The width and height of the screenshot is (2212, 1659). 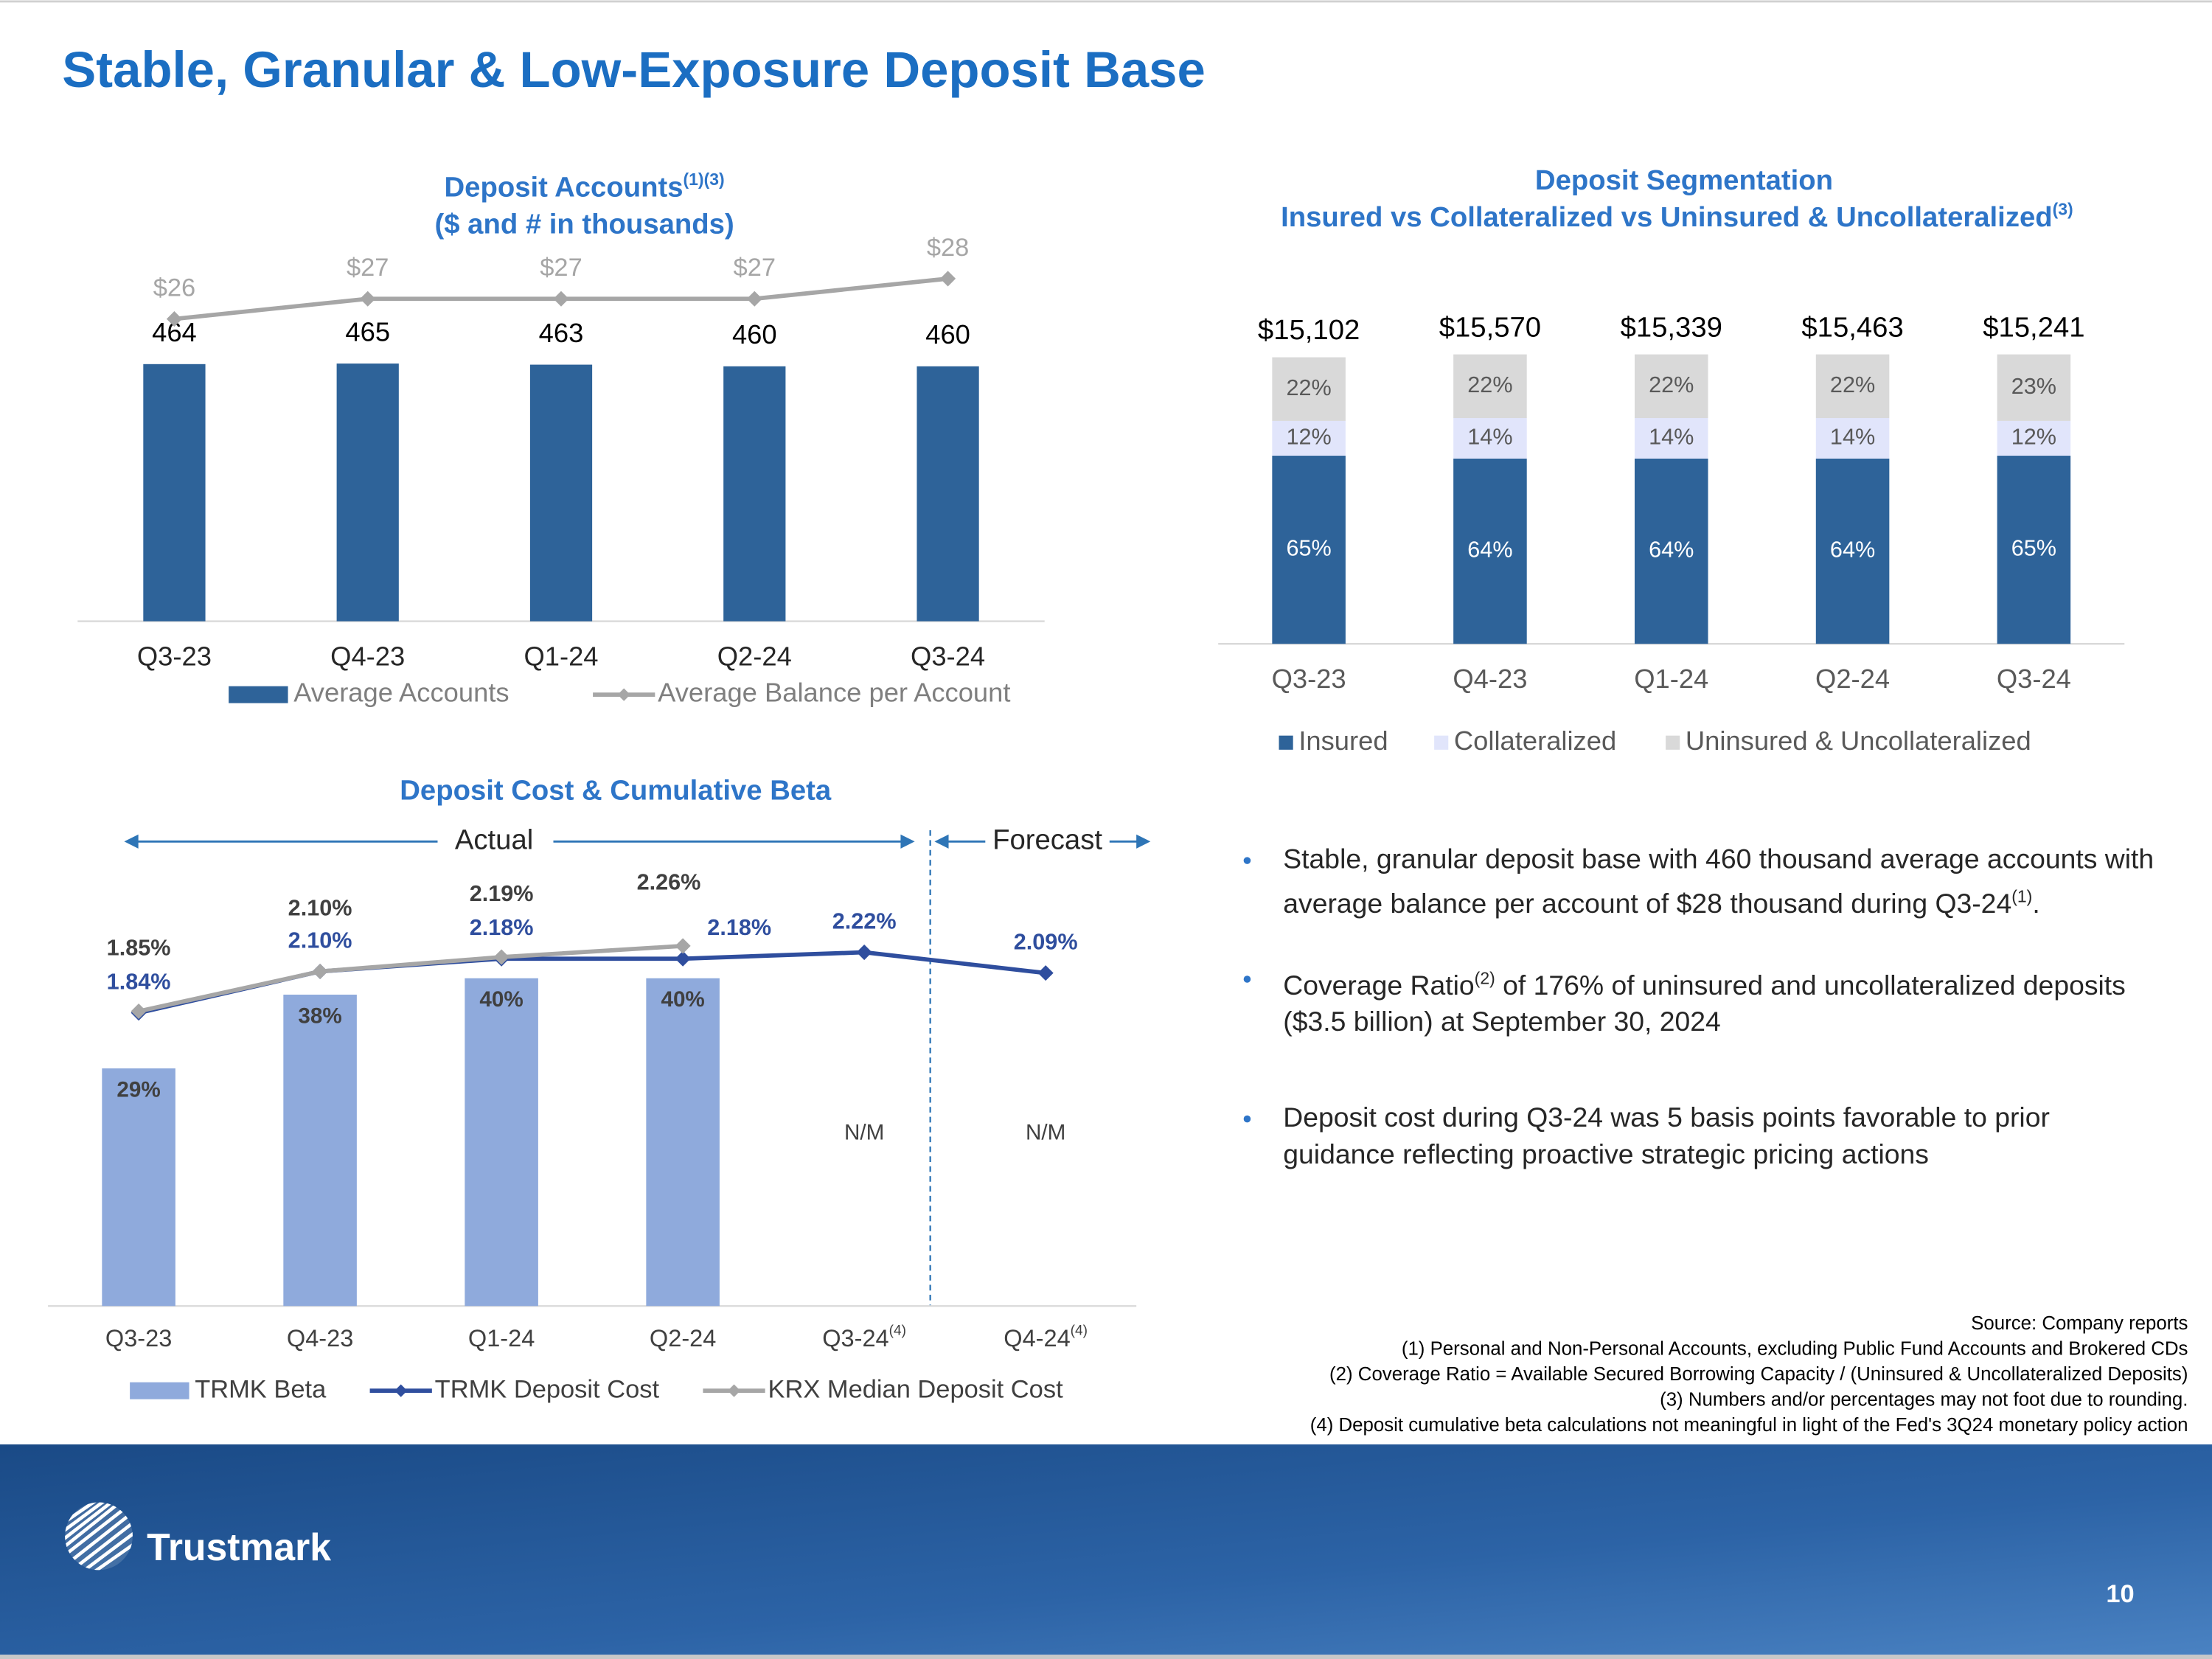 What do you see at coordinates (1852, 437) in the screenshot?
I see `data-label: 14%` at bounding box center [1852, 437].